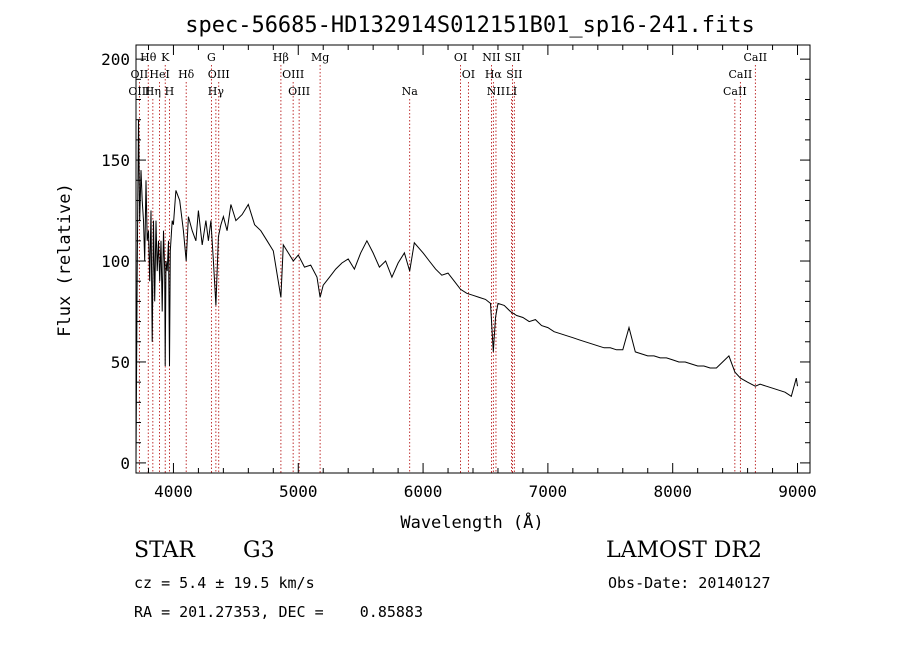 The height and width of the screenshot is (649, 900). I want to click on x-tick-label: 8000, so click(672, 491).